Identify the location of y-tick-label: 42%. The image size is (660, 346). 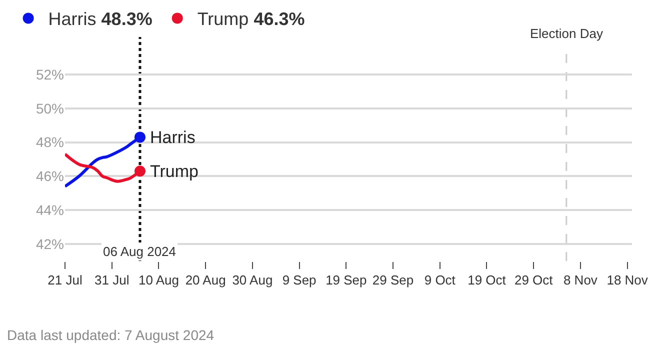
(50, 244).